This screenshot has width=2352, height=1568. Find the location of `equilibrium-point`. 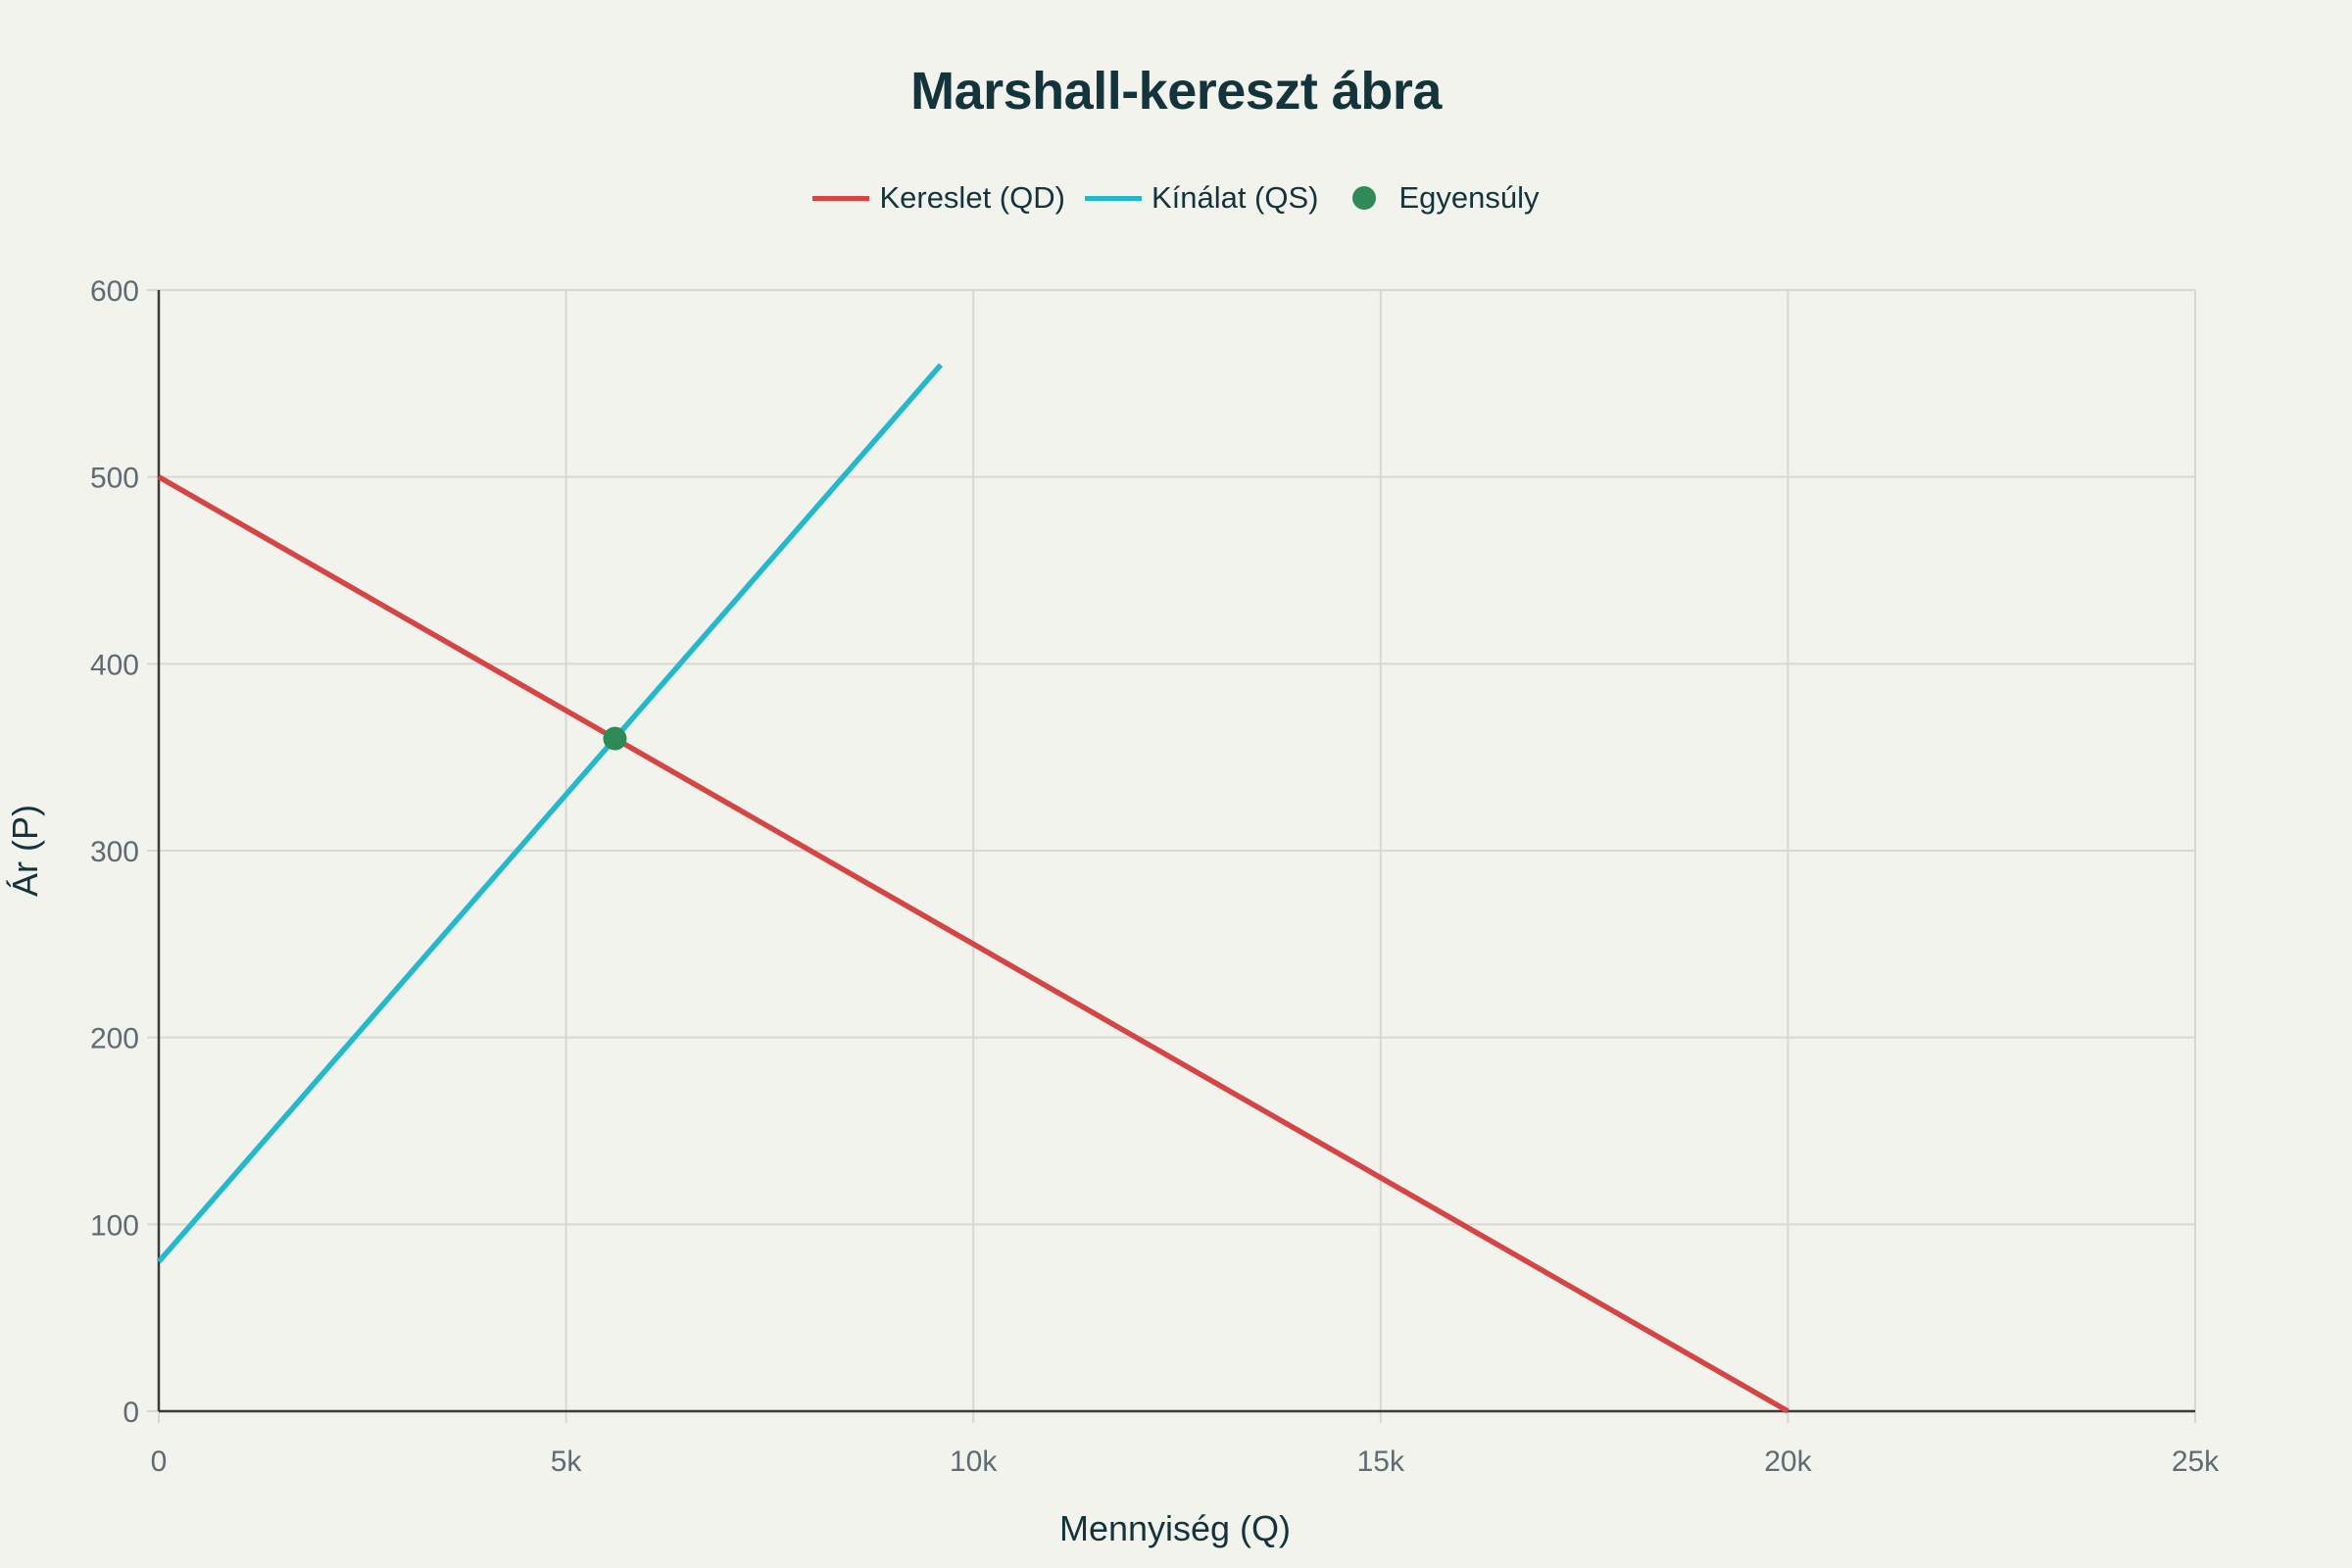

equilibrium-point is located at coordinates (615, 738).